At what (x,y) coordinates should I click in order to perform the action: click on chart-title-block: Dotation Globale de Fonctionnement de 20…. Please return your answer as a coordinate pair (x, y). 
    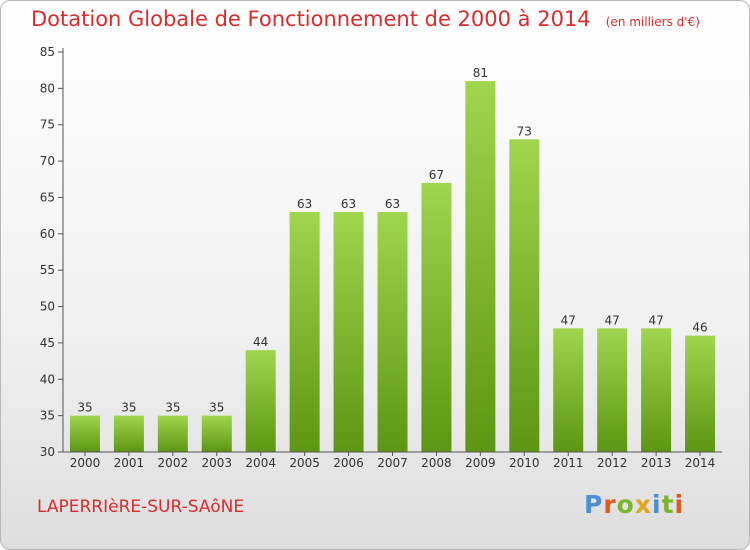
    Looking at the image, I should click on (365, 19).